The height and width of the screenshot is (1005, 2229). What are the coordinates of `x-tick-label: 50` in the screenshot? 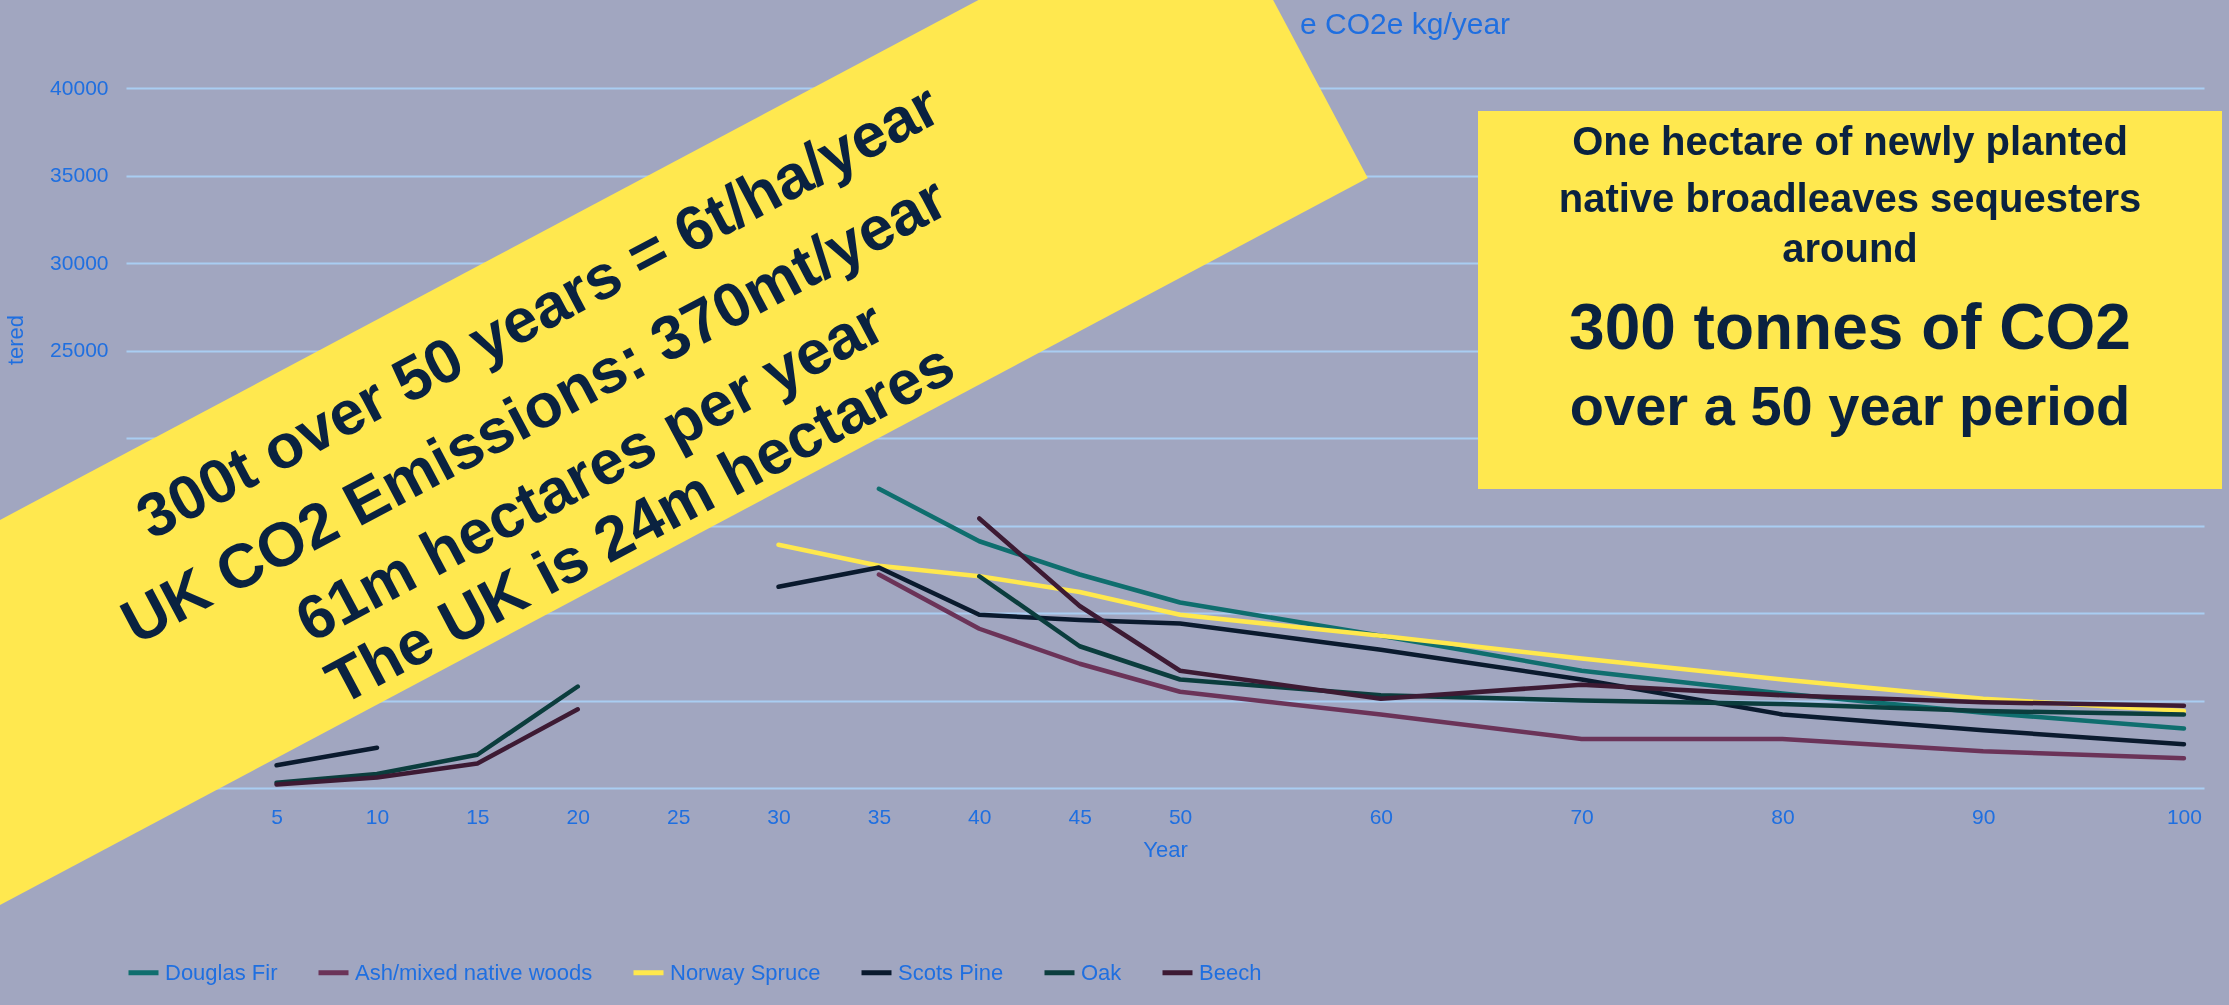 It's located at (1180, 816).